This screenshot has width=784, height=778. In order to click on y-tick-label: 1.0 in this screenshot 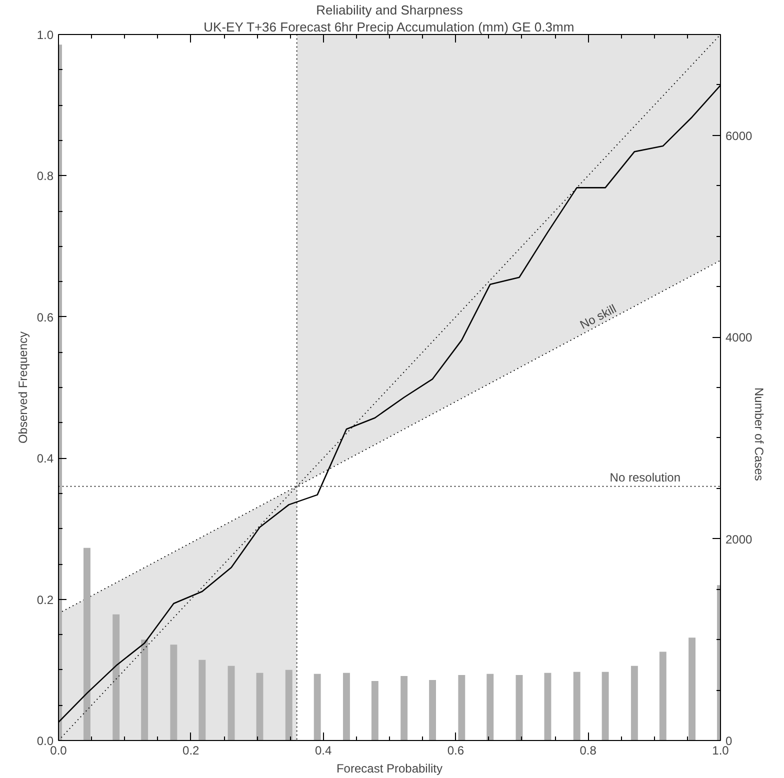, I will do `click(45, 35)`.